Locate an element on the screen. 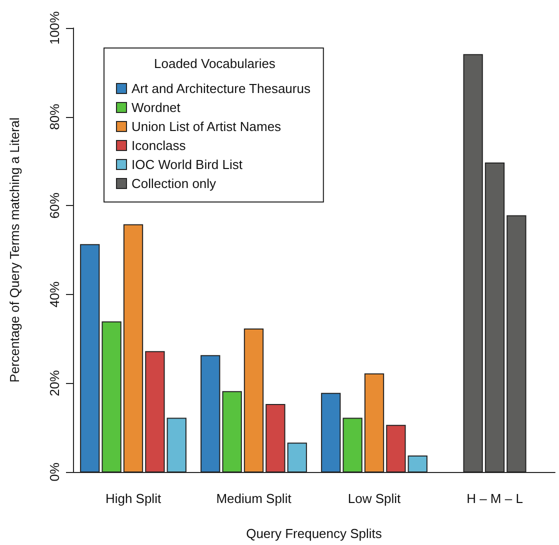 The height and width of the screenshot is (545, 559). y-tick-label: 0% is located at coordinates (54, 472).